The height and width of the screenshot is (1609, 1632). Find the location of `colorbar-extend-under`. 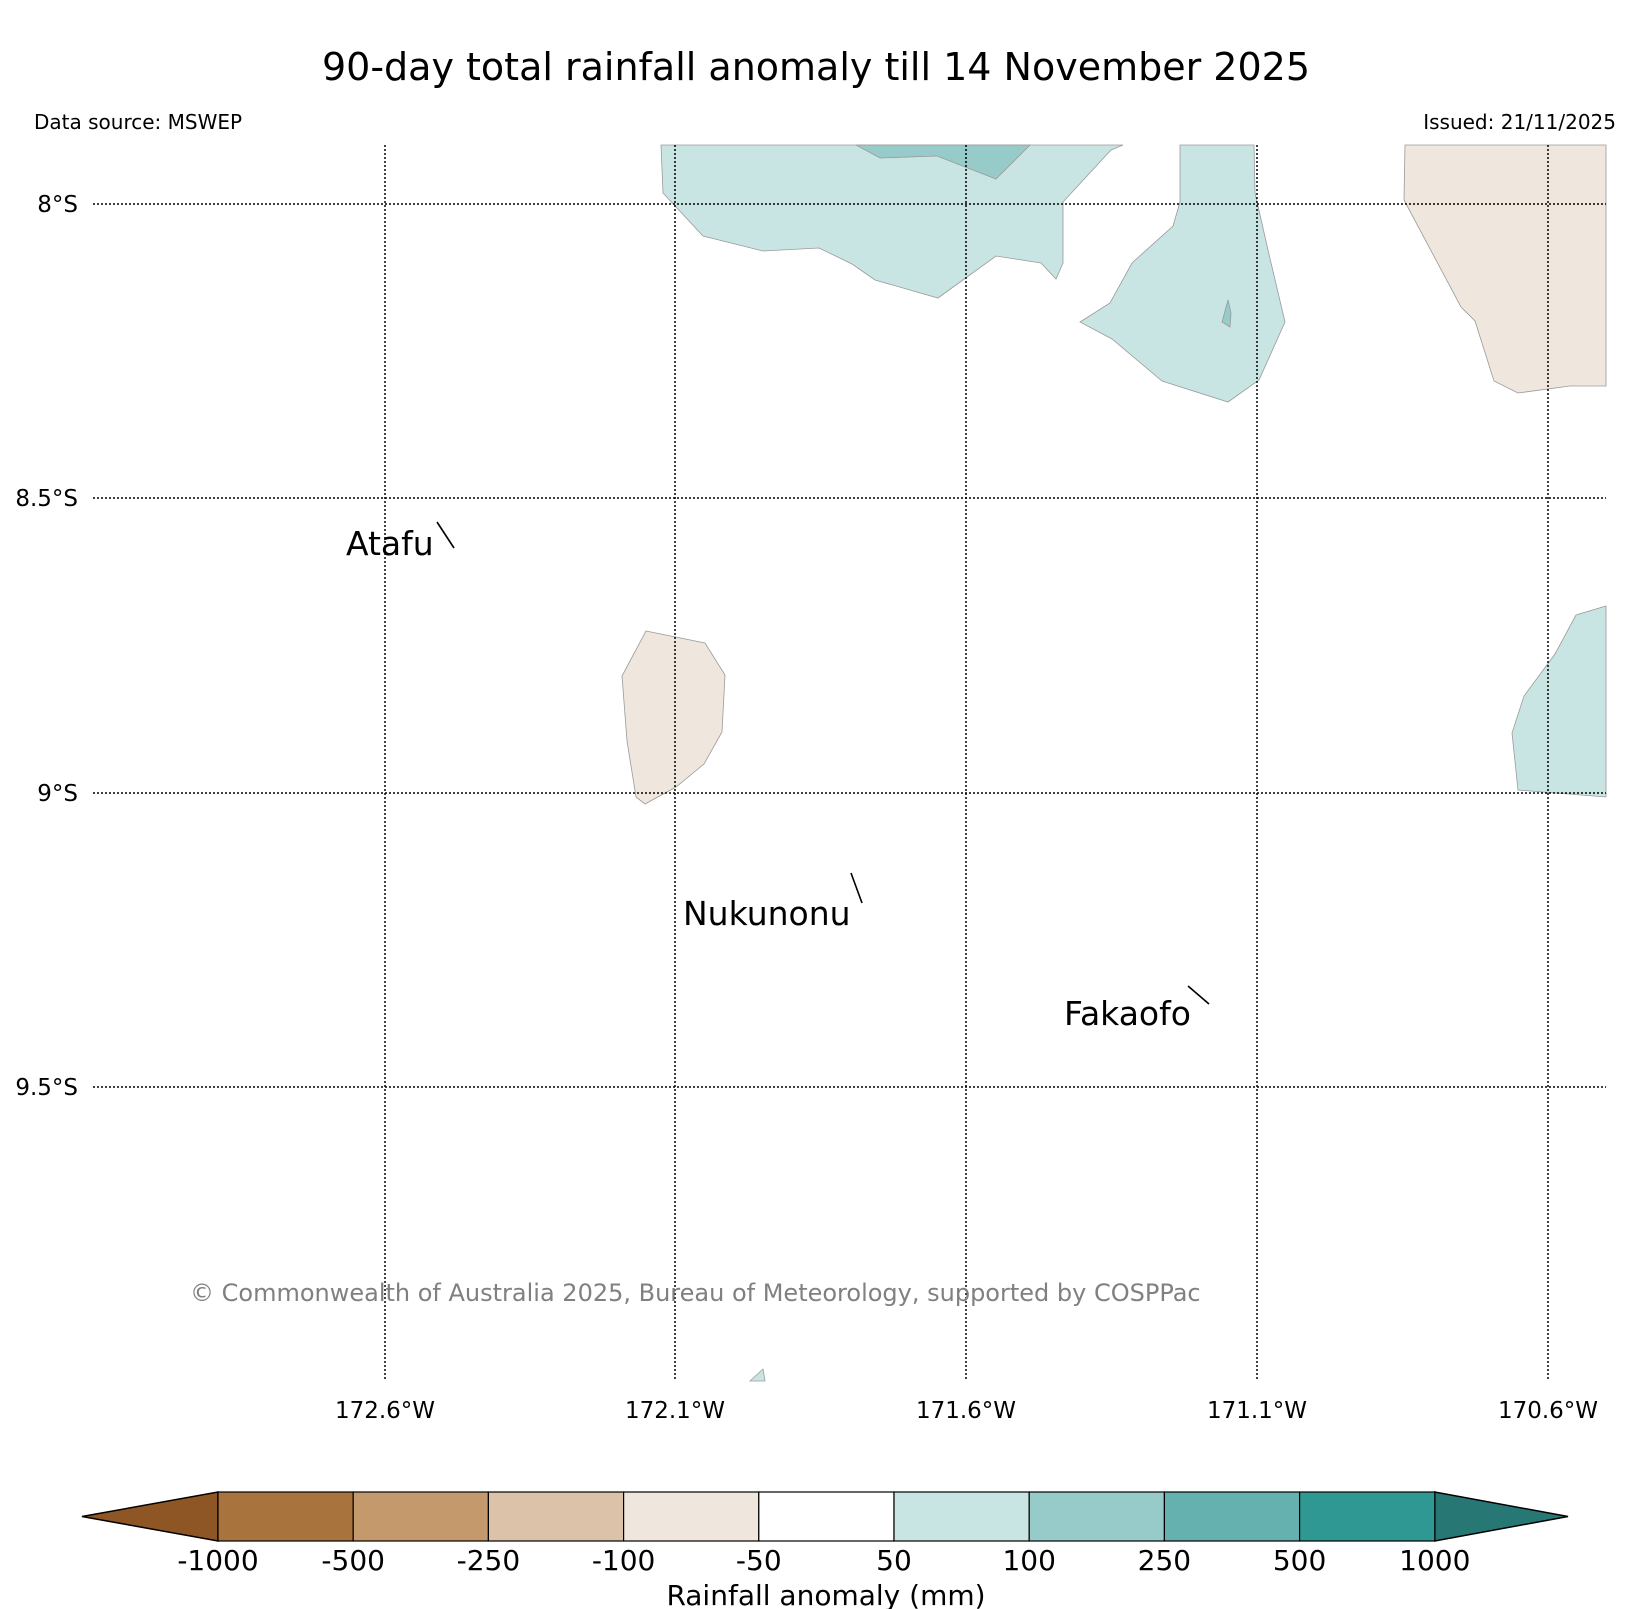

colorbar-extend-under is located at coordinates (150, 1516).